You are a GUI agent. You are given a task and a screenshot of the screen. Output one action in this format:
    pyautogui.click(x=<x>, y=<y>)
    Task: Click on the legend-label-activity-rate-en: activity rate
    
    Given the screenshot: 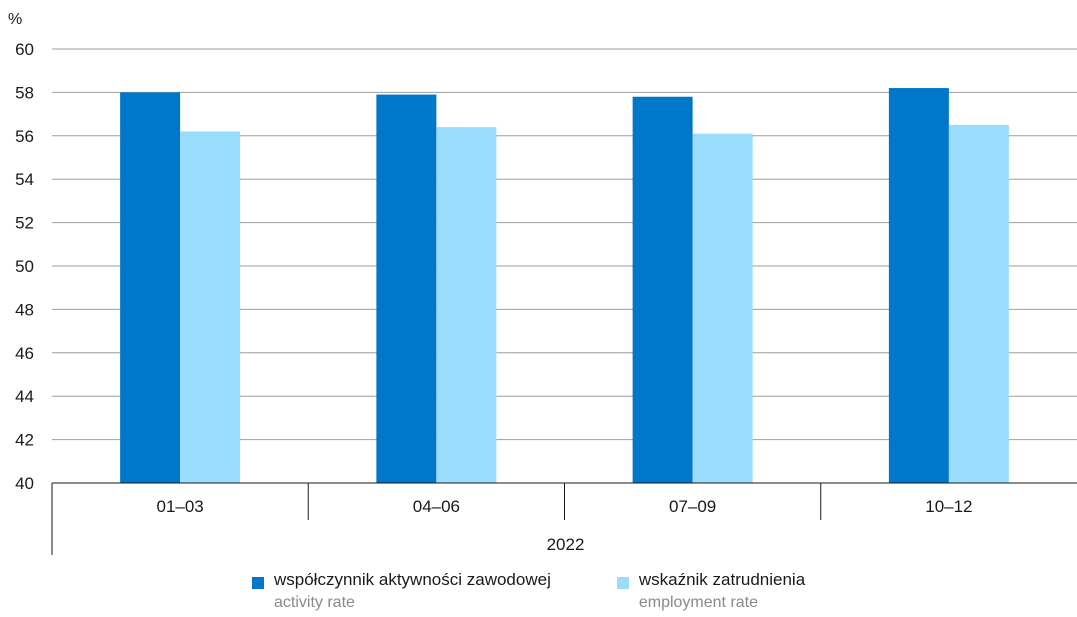 What is the action you would take?
    pyautogui.click(x=314, y=602)
    